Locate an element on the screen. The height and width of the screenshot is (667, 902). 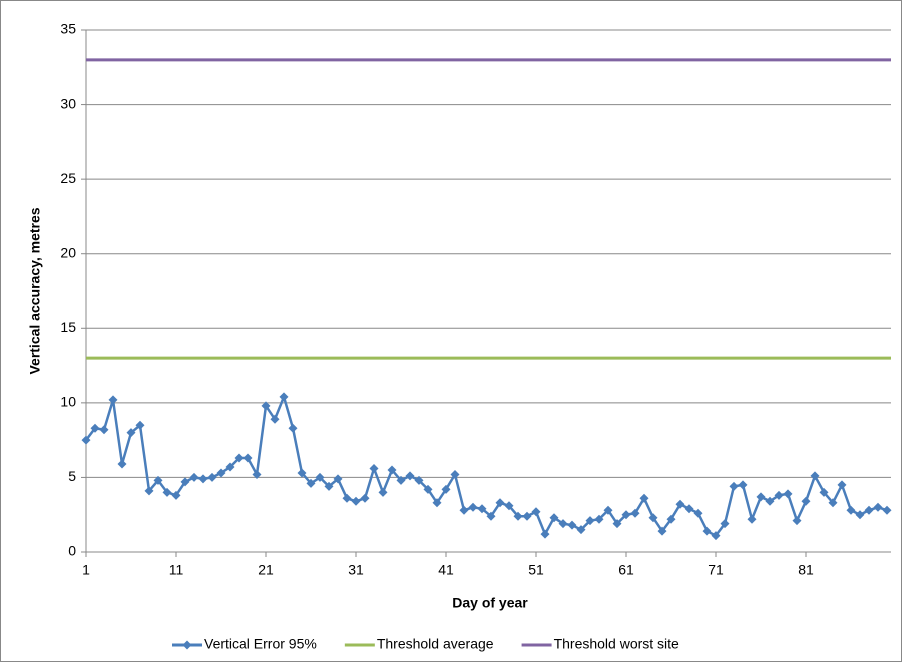
x-tick-label: 21 is located at coordinates (266, 570).